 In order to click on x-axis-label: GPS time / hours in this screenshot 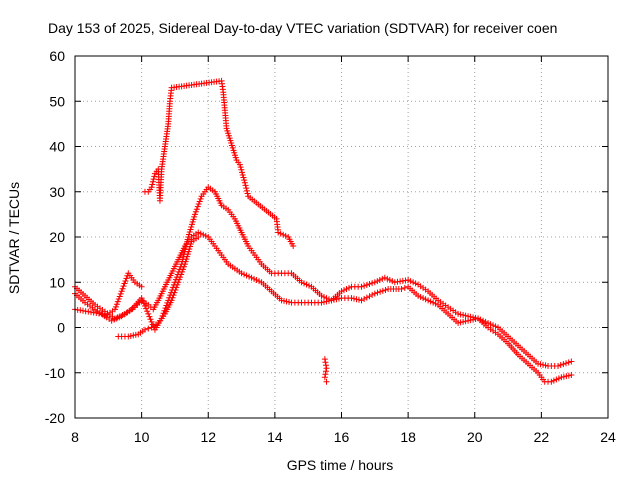, I will do `click(340, 465)`.